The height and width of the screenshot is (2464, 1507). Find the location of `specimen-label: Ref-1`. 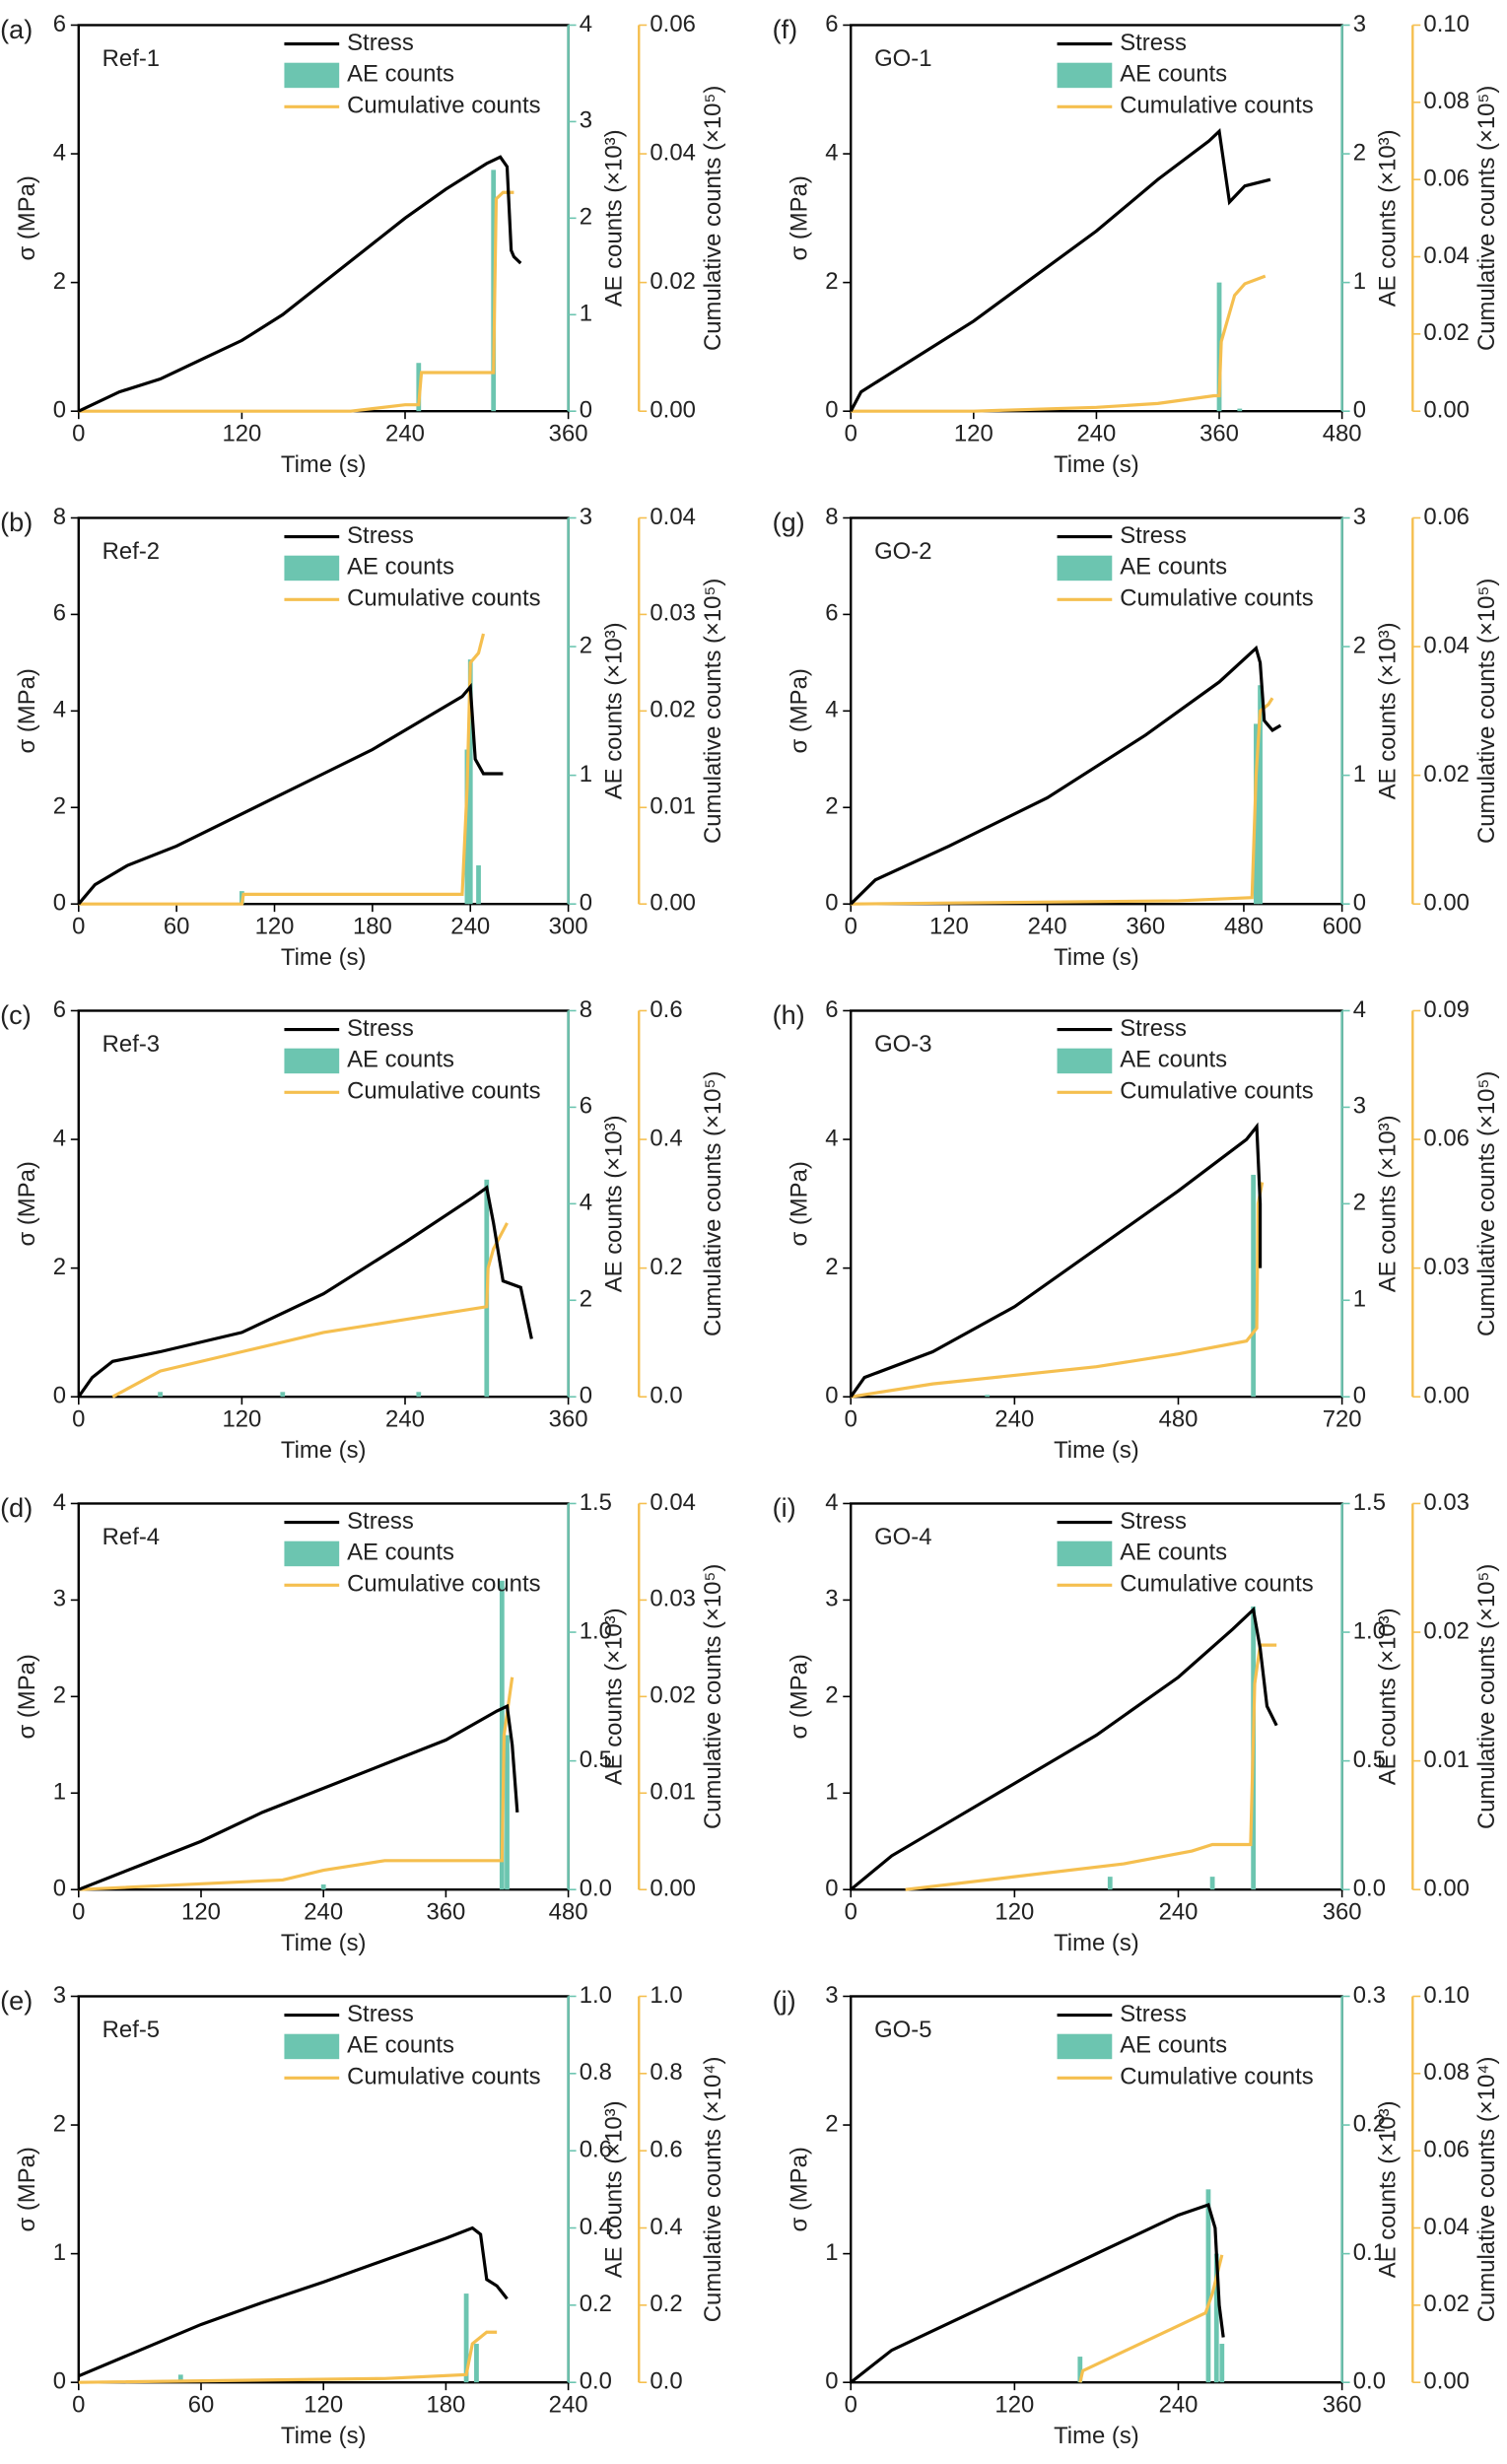

specimen-label: Ref-1 is located at coordinates (131, 58).